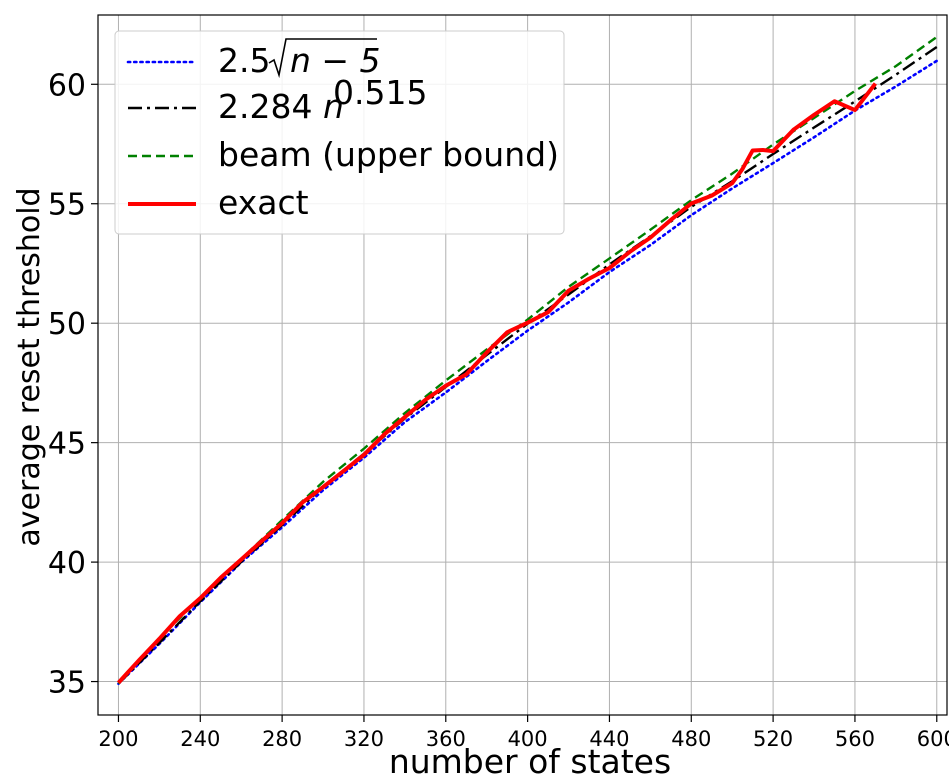 The image size is (949, 778). Describe the element at coordinates (67, 205) in the screenshot. I see `y-tick-label: 55` at that location.